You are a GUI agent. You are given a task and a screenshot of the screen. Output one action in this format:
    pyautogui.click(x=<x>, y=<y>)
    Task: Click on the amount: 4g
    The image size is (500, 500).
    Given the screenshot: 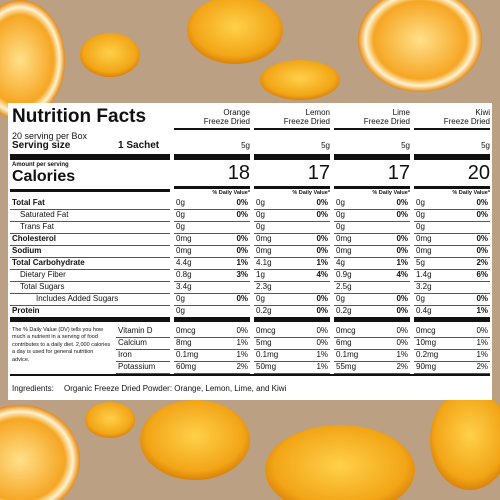 What is the action you would take?
    pyautogui.click(x=340, y=262)
    